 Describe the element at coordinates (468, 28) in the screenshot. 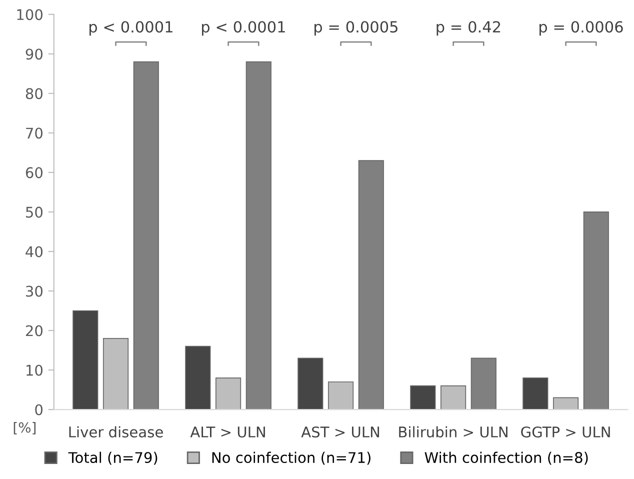

I see `annotation: p = 0.42` at that location.